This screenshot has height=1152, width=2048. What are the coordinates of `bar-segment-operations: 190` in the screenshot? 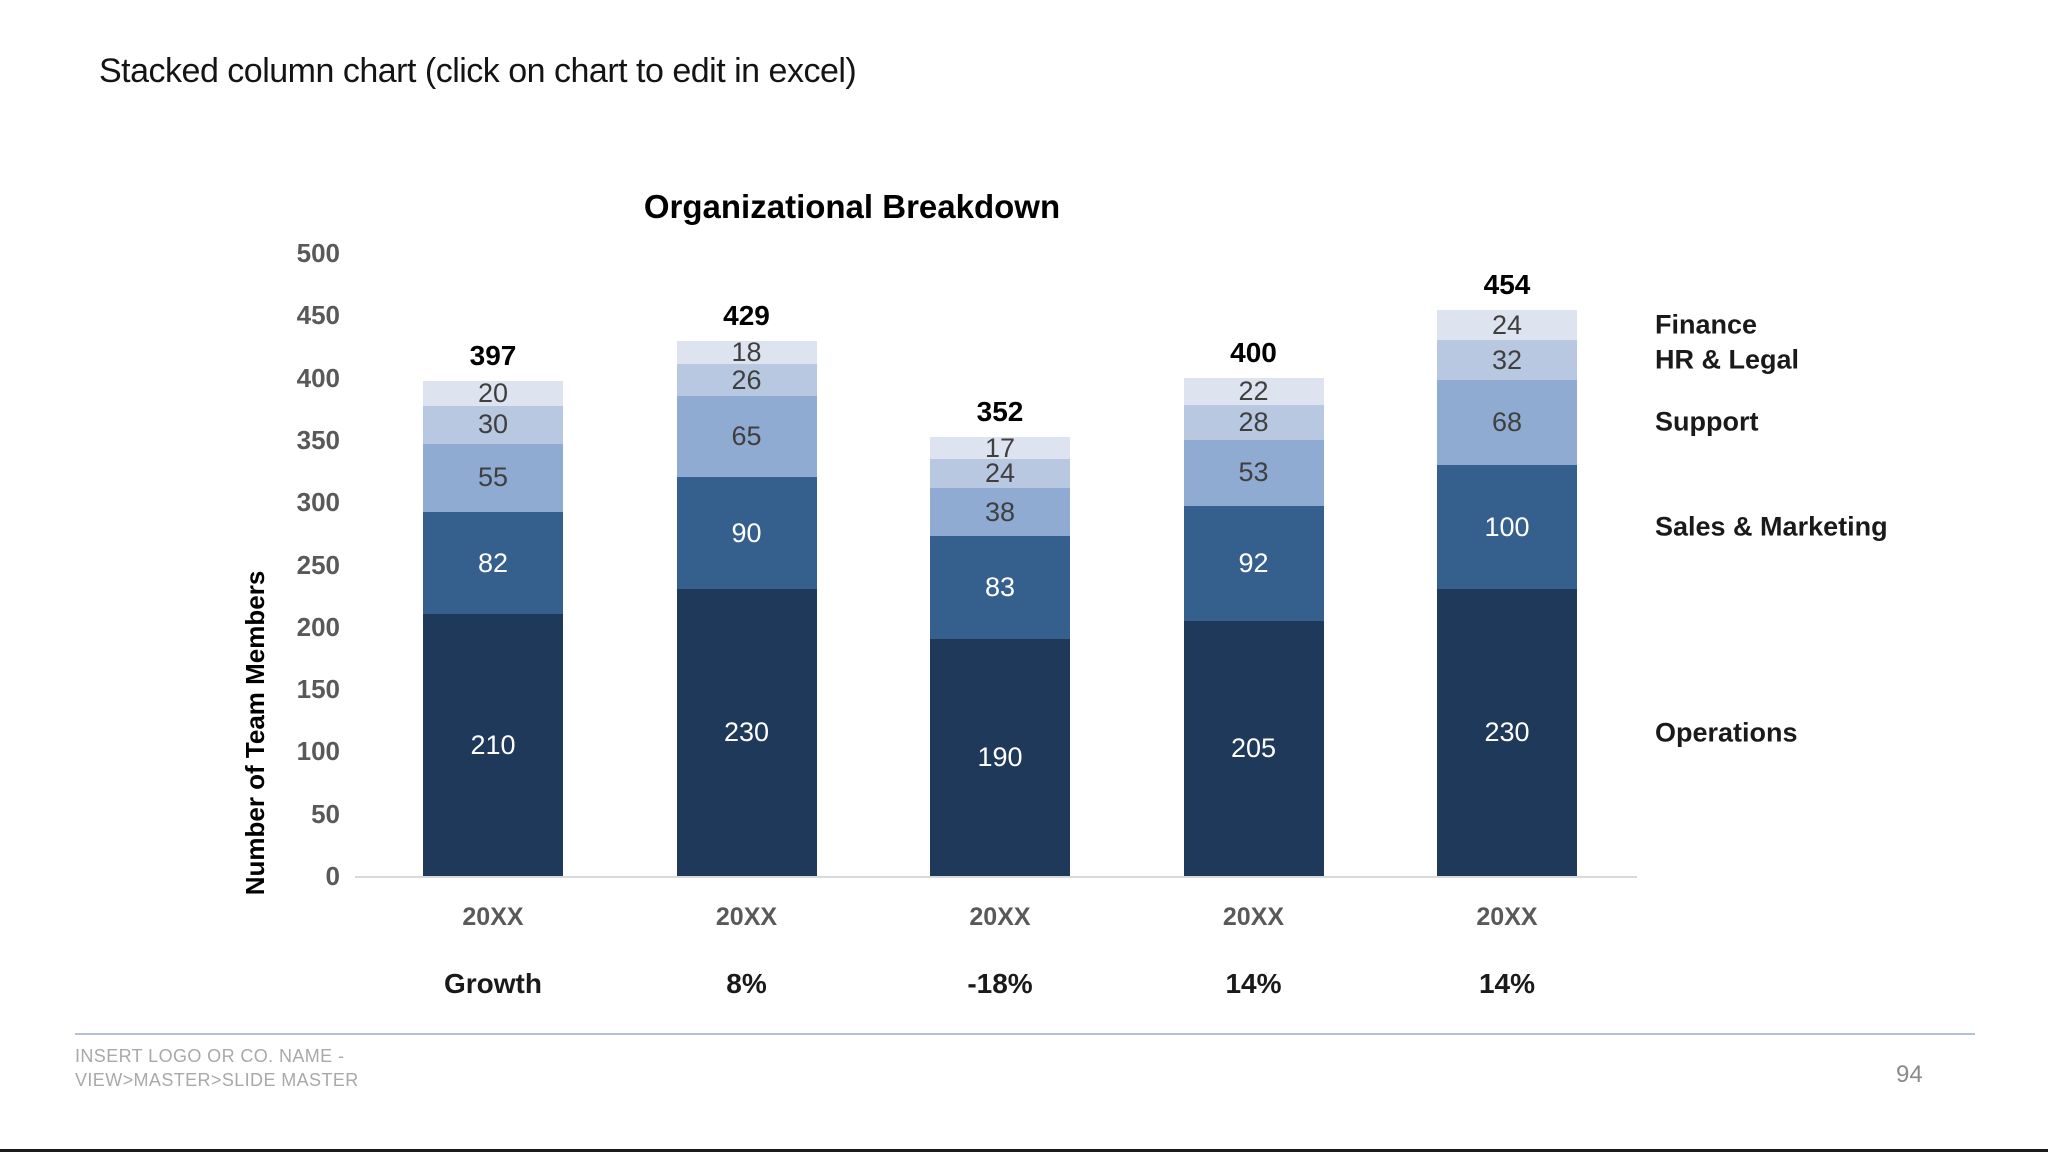 It's located at (1000, 757).